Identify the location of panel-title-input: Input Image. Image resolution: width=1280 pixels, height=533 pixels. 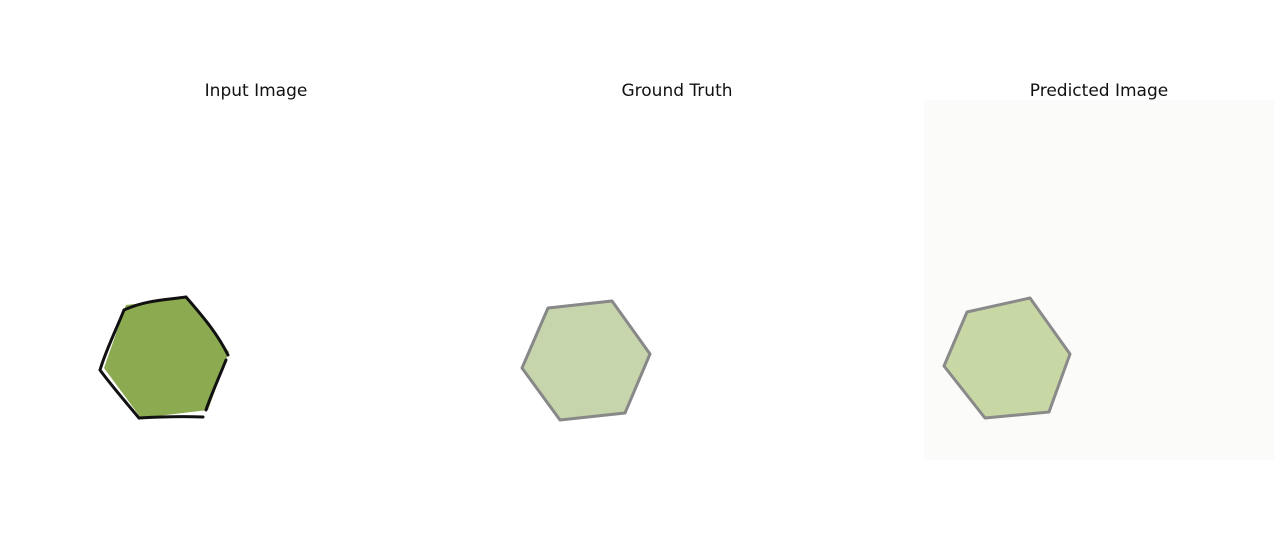
(256, 91).